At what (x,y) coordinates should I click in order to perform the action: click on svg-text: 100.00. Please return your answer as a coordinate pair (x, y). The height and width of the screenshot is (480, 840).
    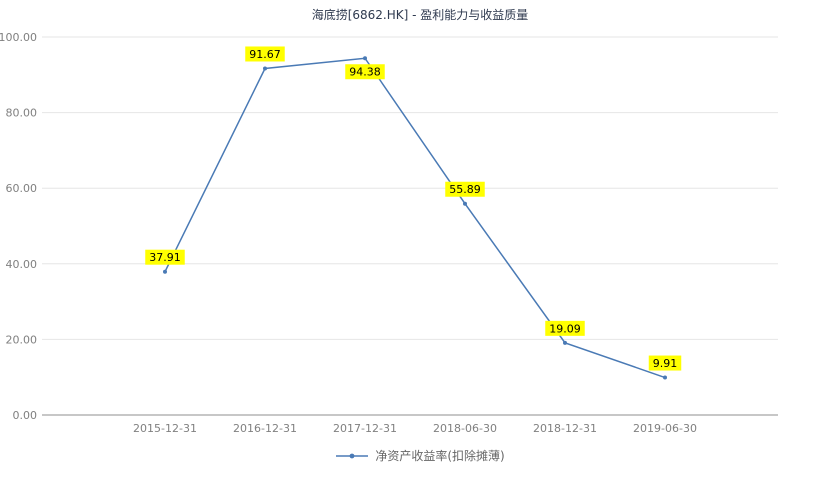
    Looking at the image, I should click on (18, 37).